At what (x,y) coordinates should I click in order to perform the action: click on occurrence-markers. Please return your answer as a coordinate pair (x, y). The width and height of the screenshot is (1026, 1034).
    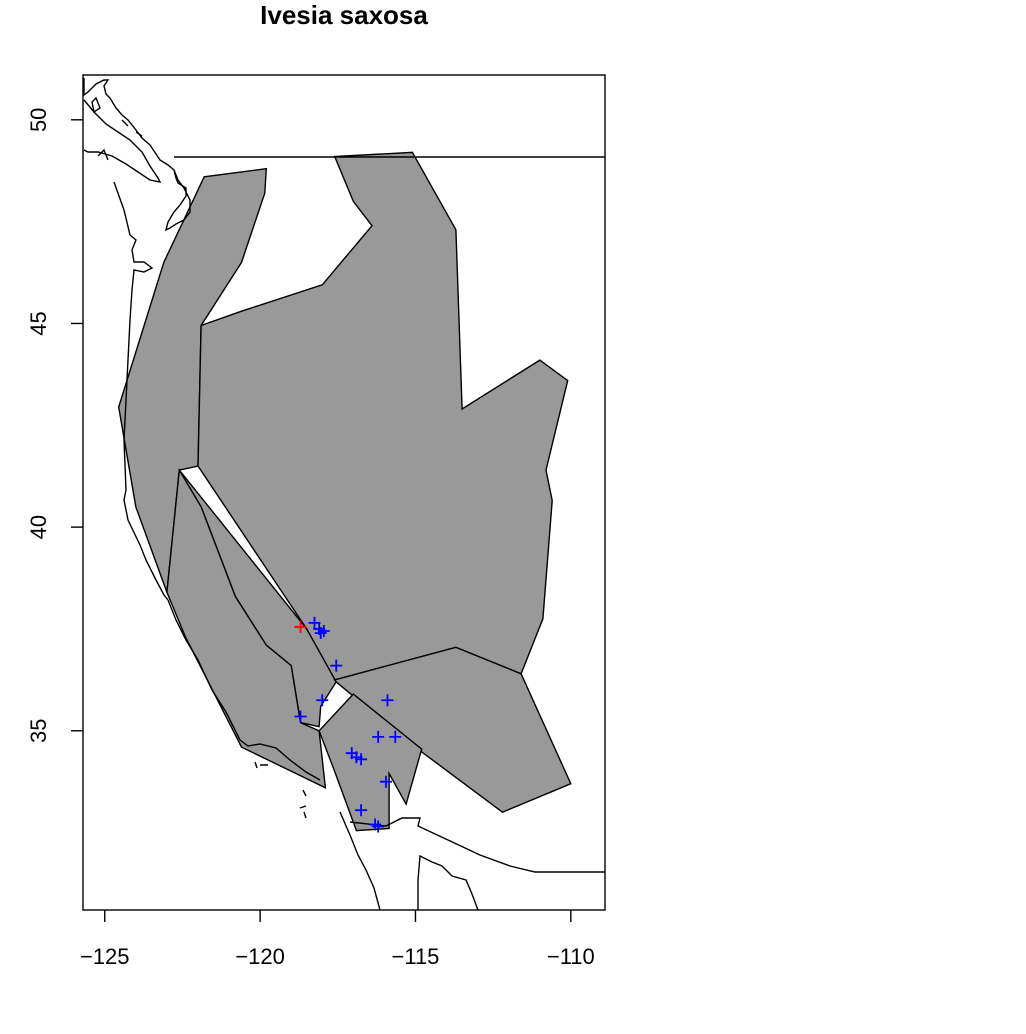
    Looking at the image, I should click on (348, 724).